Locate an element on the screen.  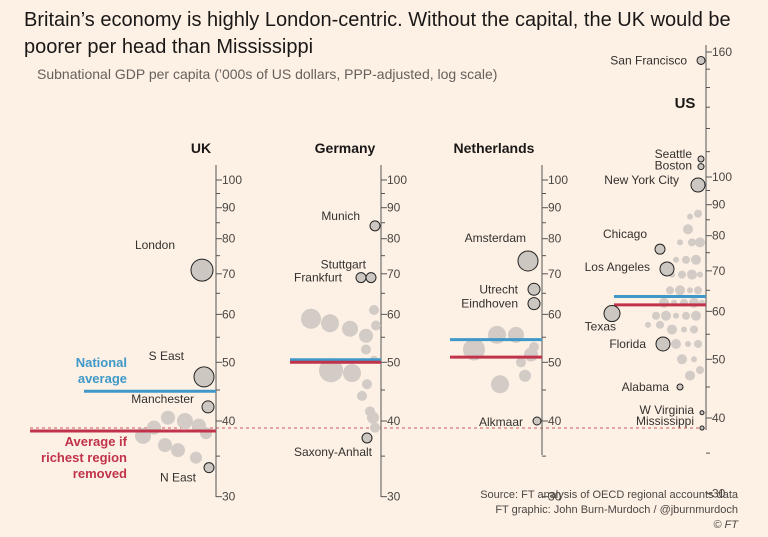
region-label: Frankfurt is located at coordinates (318, 278).